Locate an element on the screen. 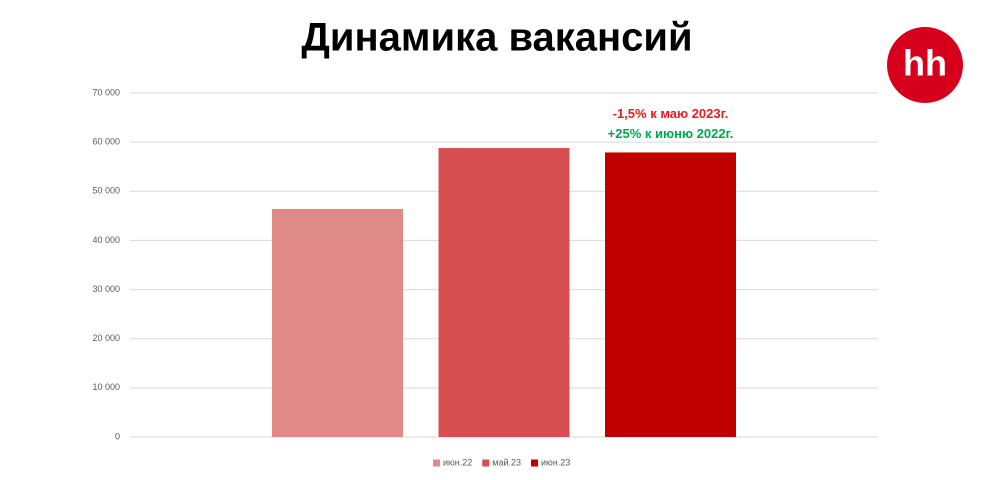 This screenshot has height=480, width=1006. chart-title: Динамика вакансий is located at coordinates (496, 38).